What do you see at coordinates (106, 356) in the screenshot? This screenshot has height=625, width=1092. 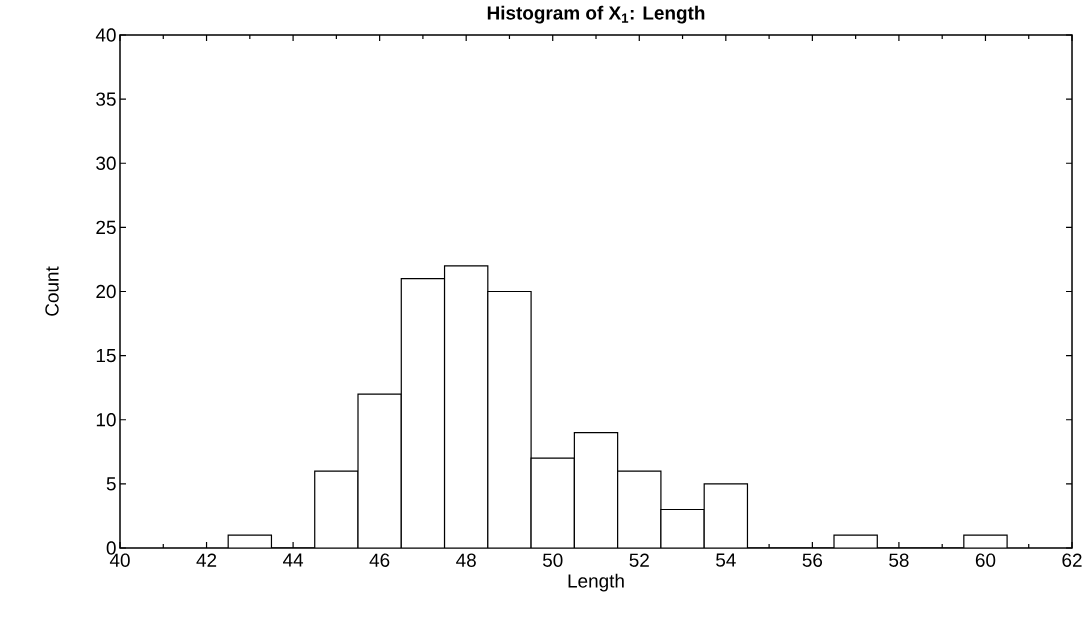 I see `y-tick-label: 15` at bounding box center [106, 356].